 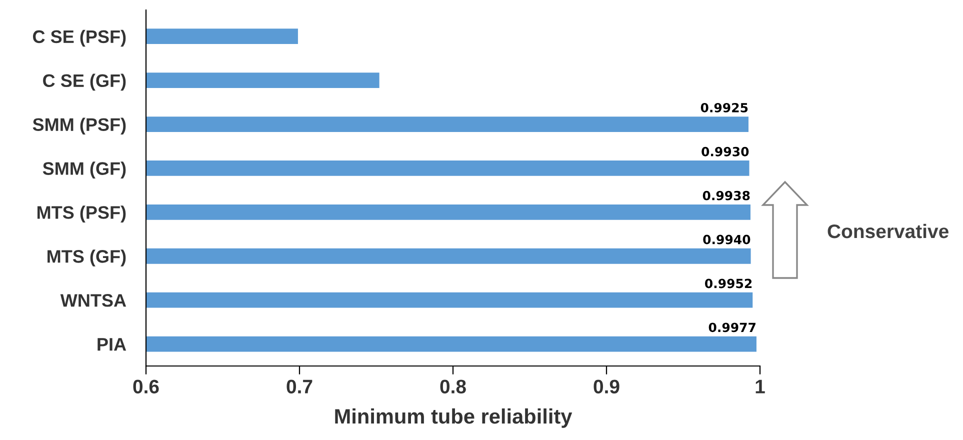 What do you see at coordinates (760, 387) in the screenshot?
I see `x-tick-label: 1` at bounding box center [760, 387].